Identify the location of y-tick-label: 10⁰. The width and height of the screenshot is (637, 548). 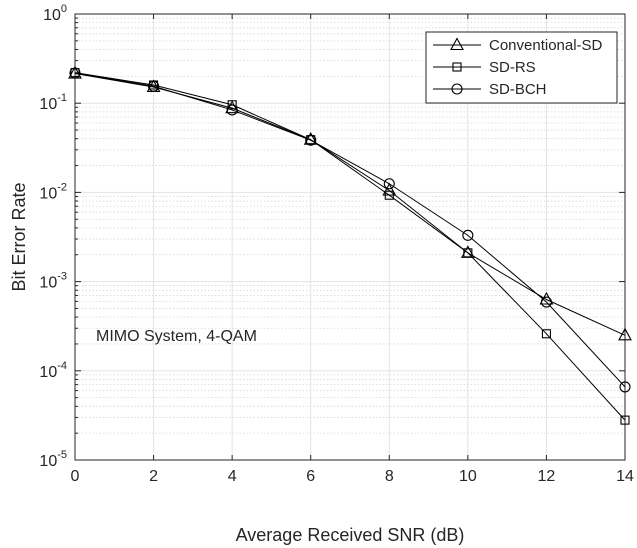
(55, 13).